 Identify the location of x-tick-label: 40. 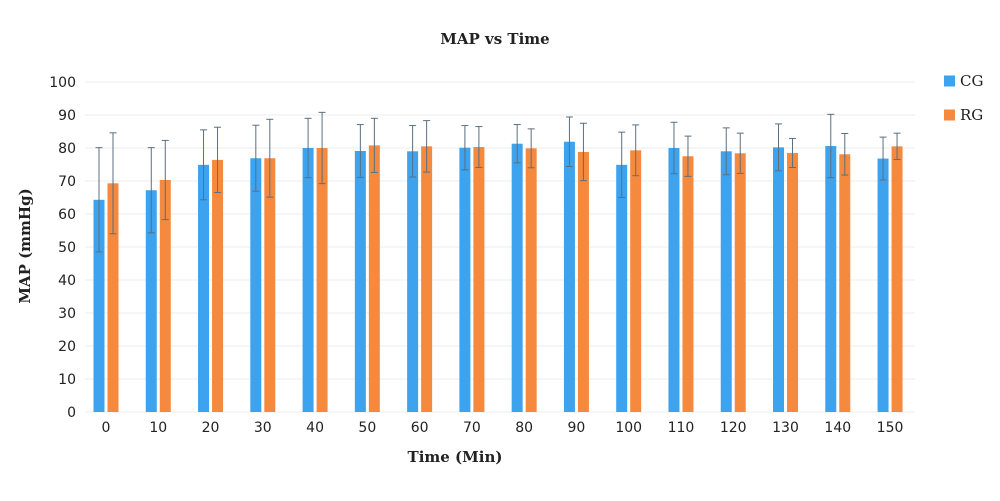
(315, 428).